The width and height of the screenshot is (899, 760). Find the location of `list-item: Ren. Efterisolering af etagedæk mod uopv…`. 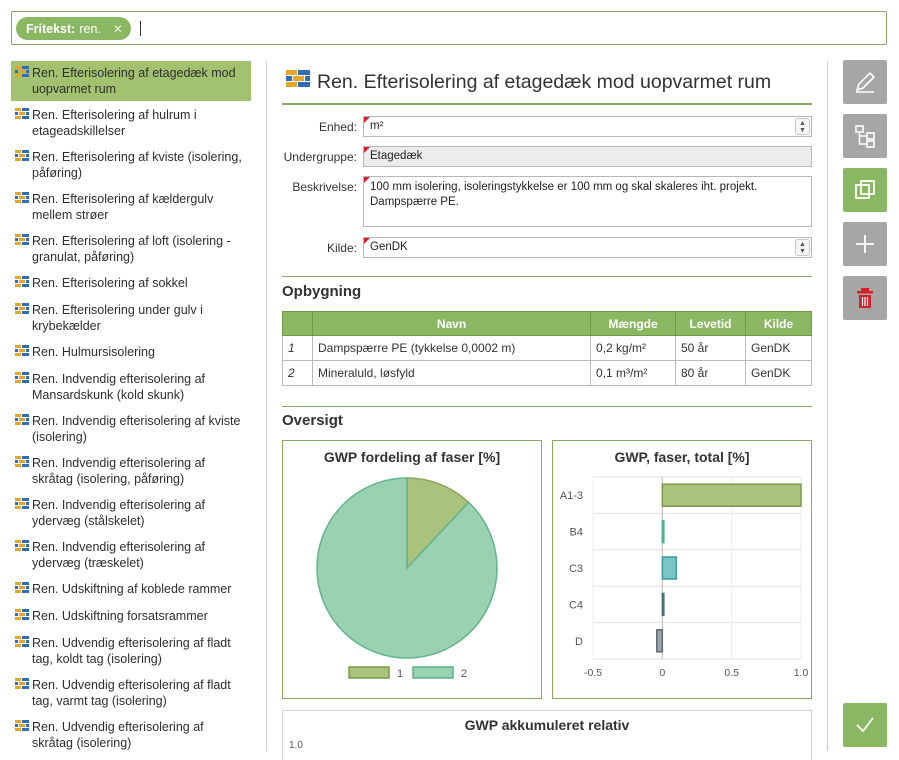

list-item: Ren. Efterisolering af etagedæk mod uopv… is located at coordinates (131, 81).